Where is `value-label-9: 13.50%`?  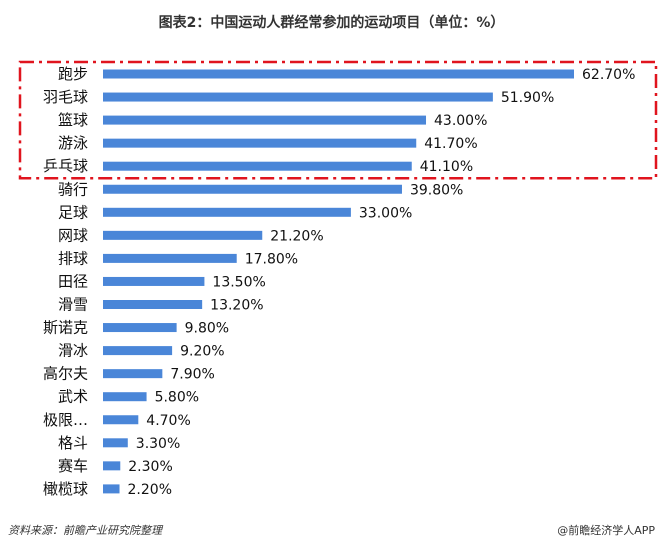 value-label-9: 13.50% is located at coordinates (238, 282).